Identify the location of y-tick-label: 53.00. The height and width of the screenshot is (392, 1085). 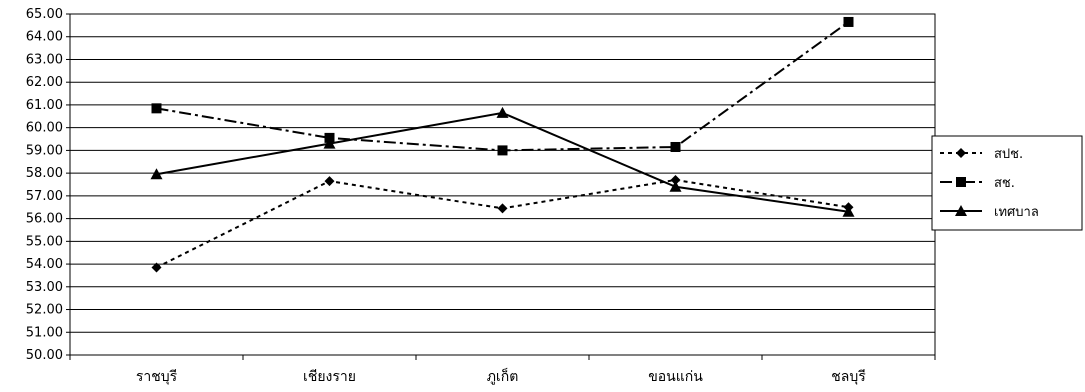
(44, 287).